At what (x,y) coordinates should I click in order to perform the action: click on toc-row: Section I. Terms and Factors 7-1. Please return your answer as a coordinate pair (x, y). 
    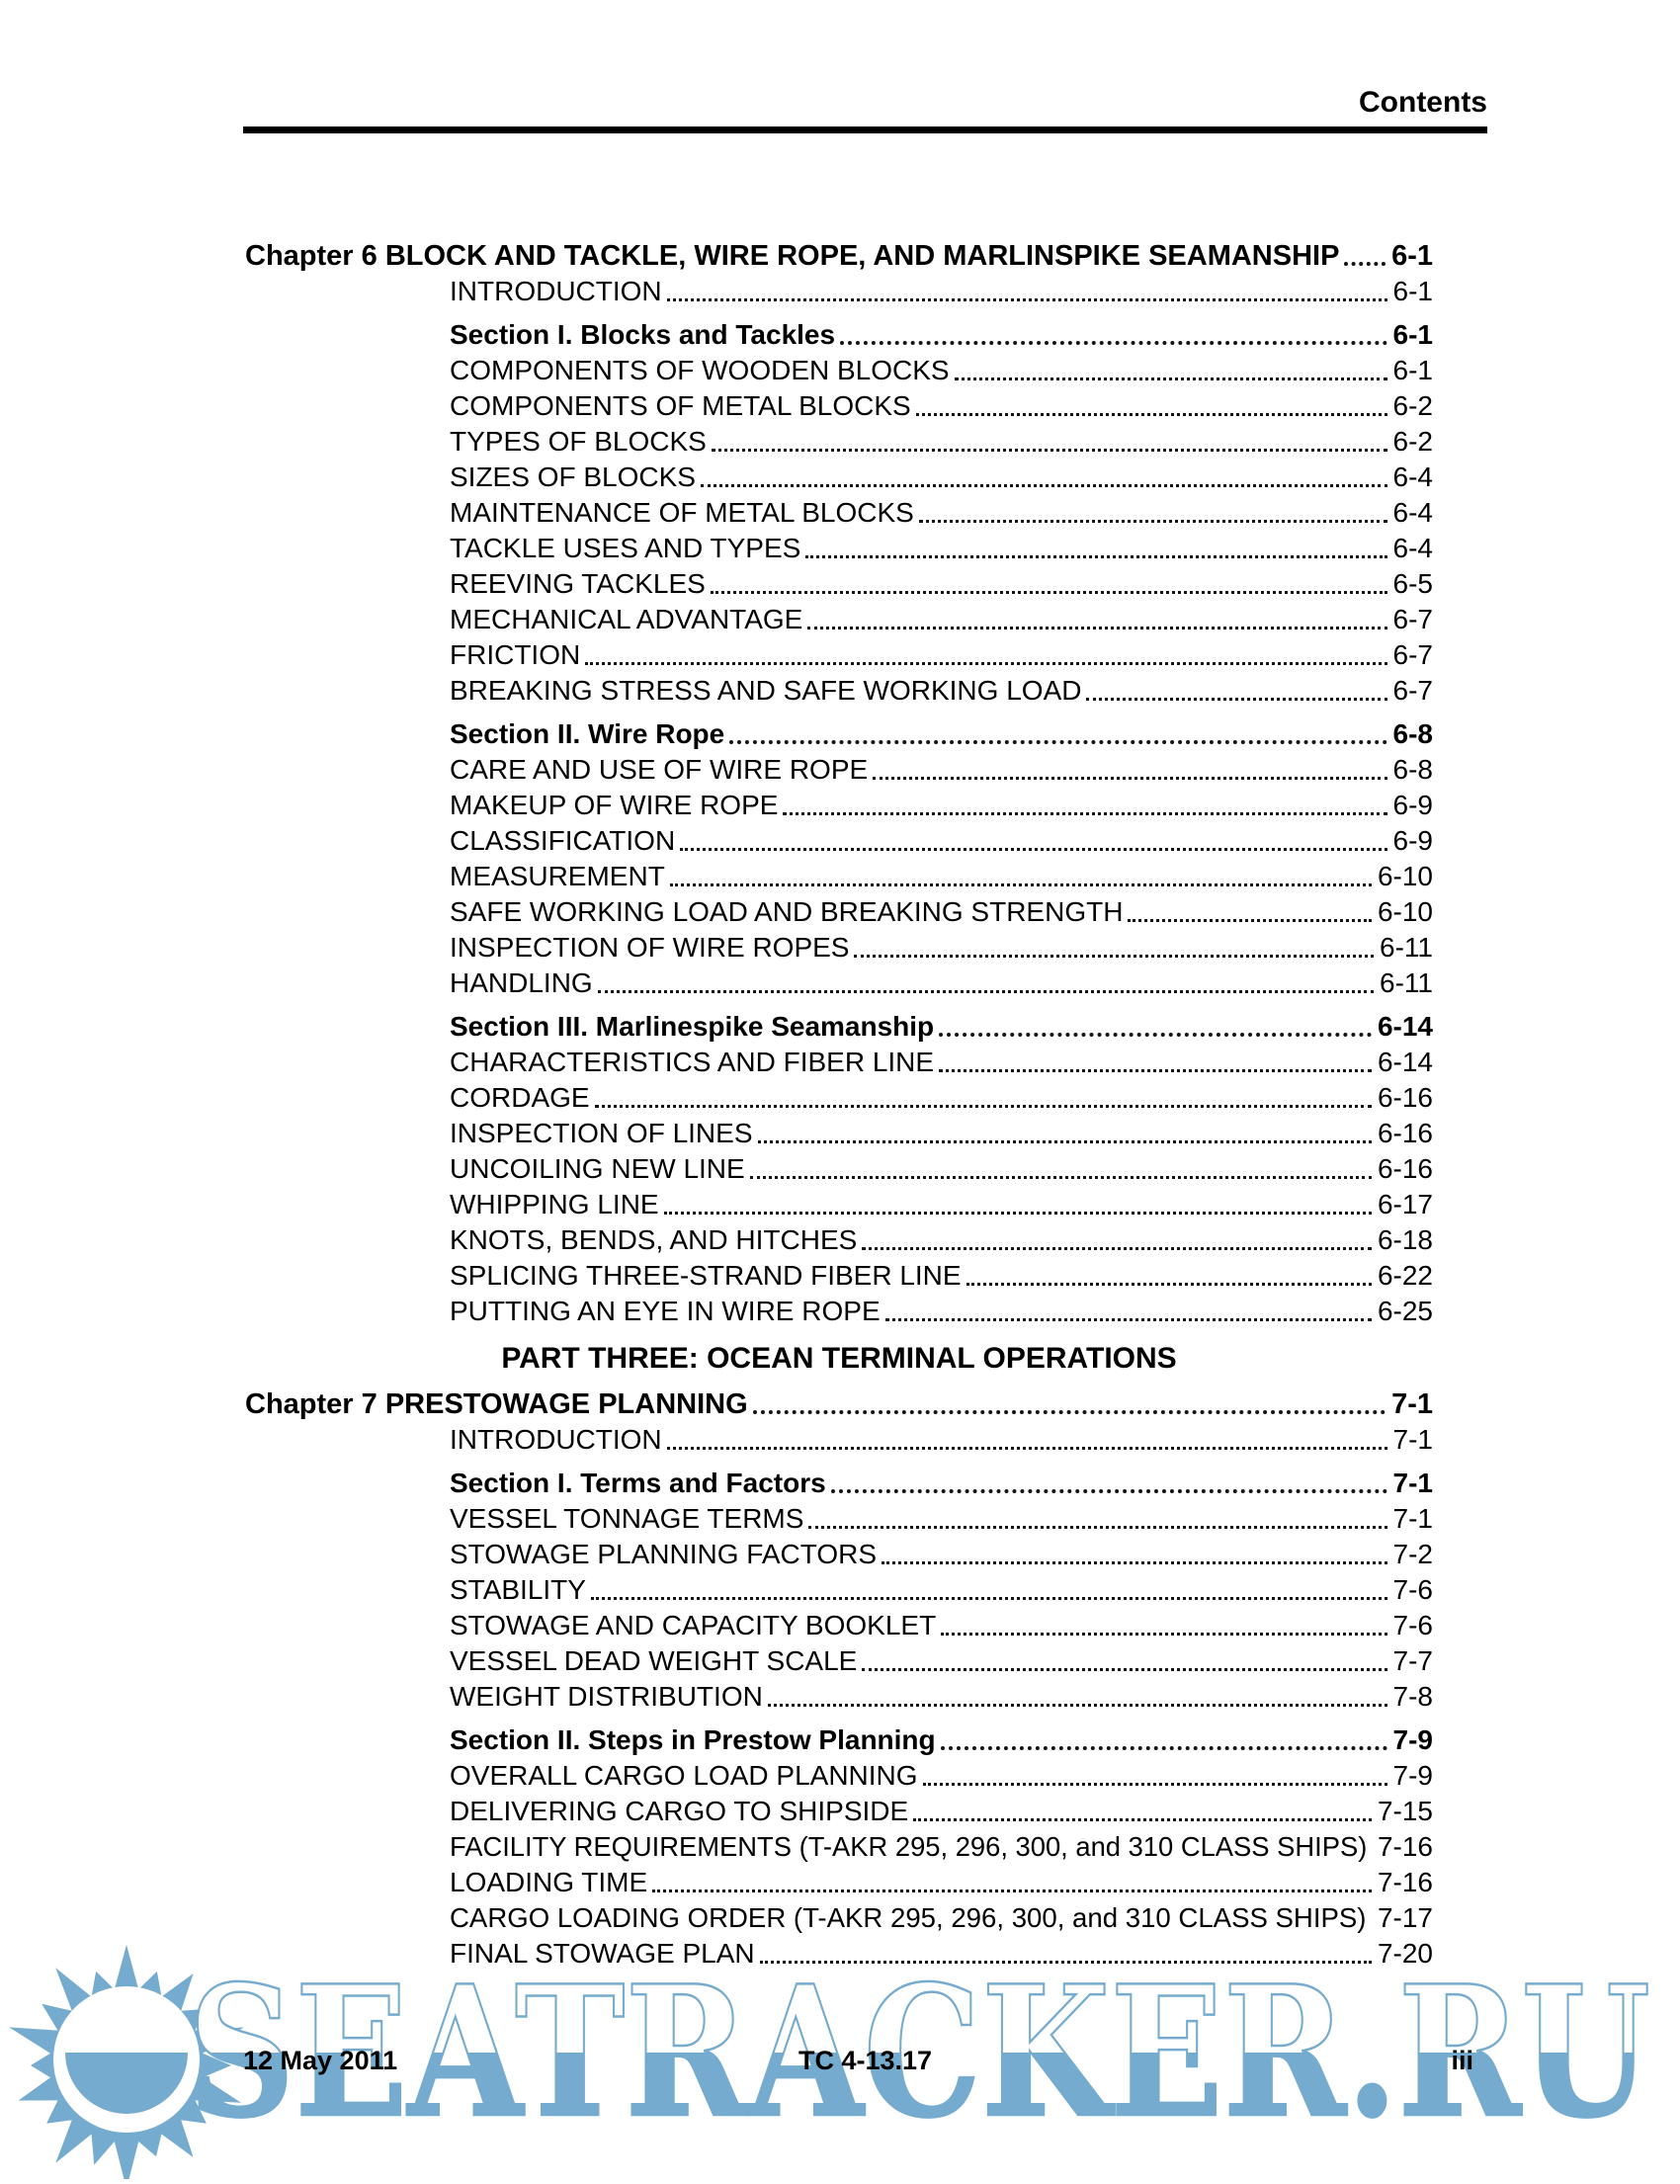
    Looking at the image, I should click on (866, 1482).